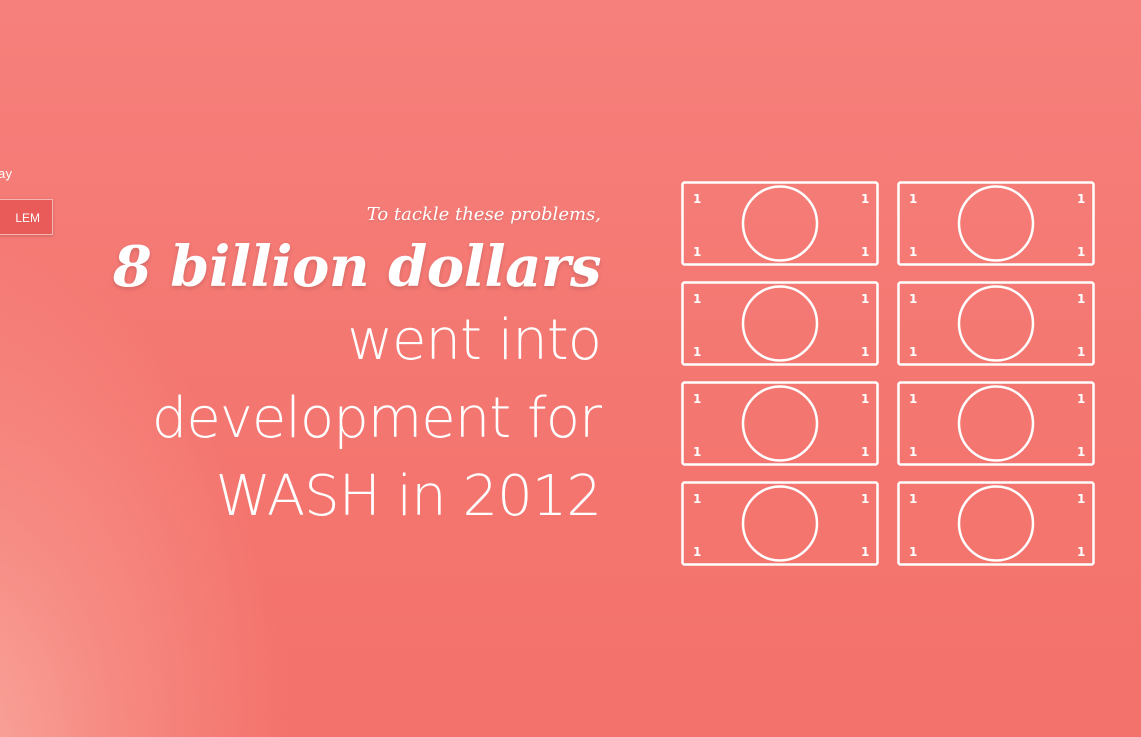 This screenshot has width=1141, height=737. I want to click on body-line-3: WASH in 2012, so click(408, 496).